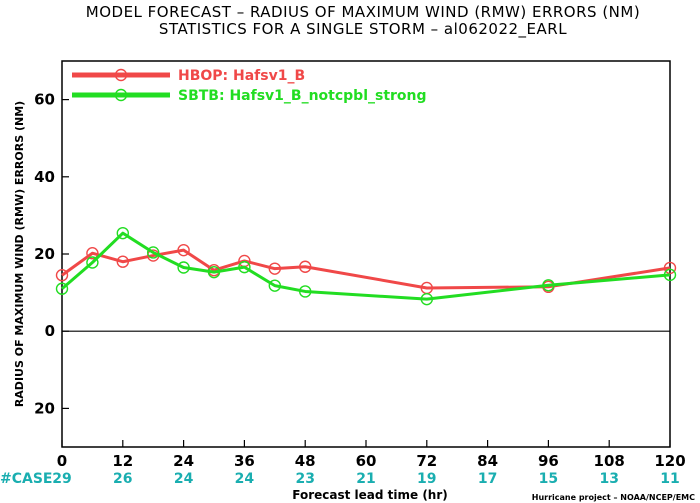 The image size is (700, 503). I want to click on x-tick-label: 84, so click(487, 461).